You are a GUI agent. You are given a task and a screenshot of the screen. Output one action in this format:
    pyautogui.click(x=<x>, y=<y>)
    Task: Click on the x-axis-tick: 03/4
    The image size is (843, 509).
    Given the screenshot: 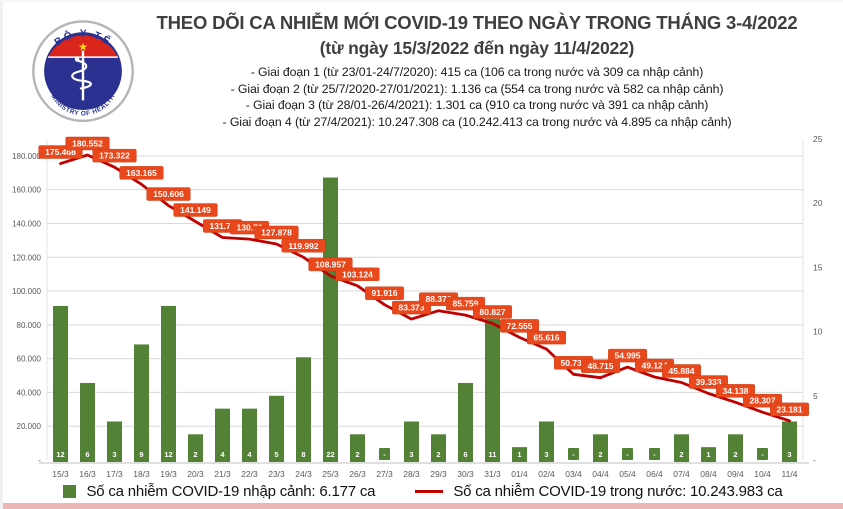 What is the action you would take?
    pyautogui.click(x=573, y=474)
    